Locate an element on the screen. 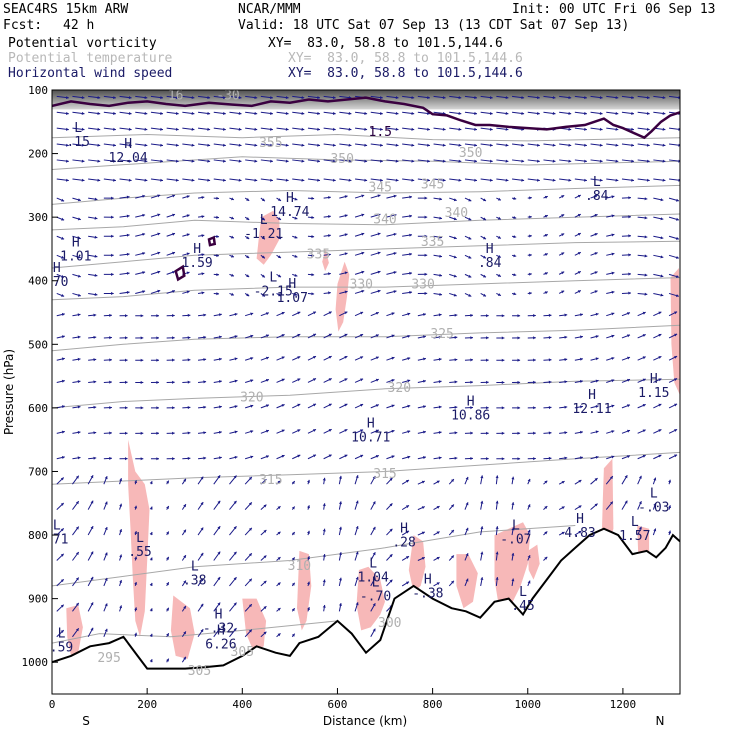  theta-label-14: 315 is located at coordinates (270, 480).